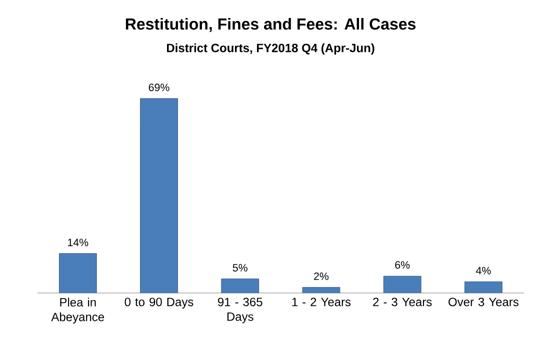 The width and height of the screenshot is (541, 349). I want to click on data-label: 14%, so click(78, 242).